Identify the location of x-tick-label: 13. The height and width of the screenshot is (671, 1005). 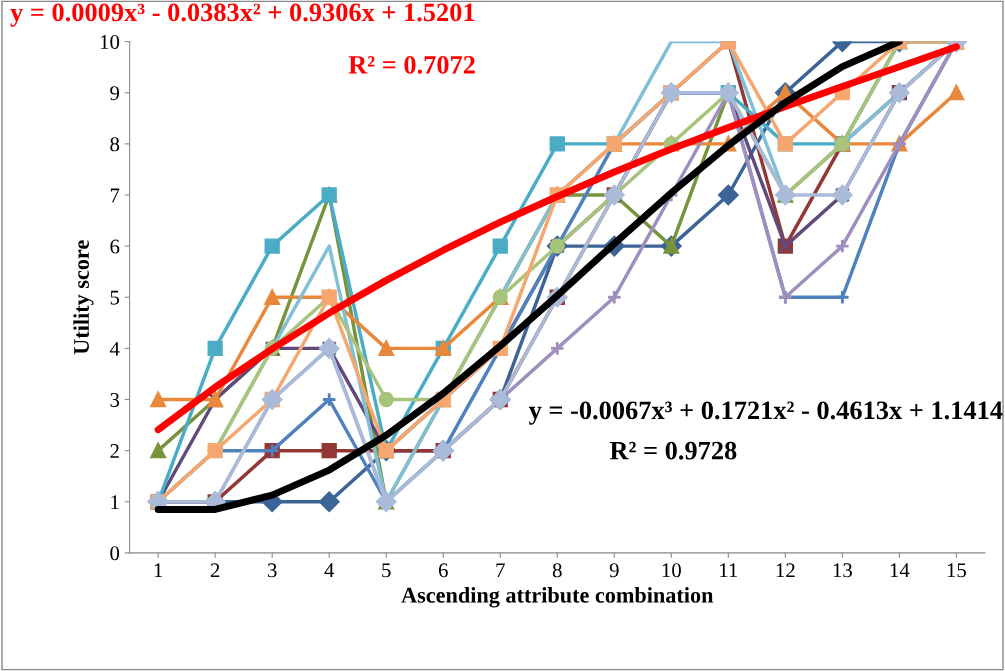
(842, 570).